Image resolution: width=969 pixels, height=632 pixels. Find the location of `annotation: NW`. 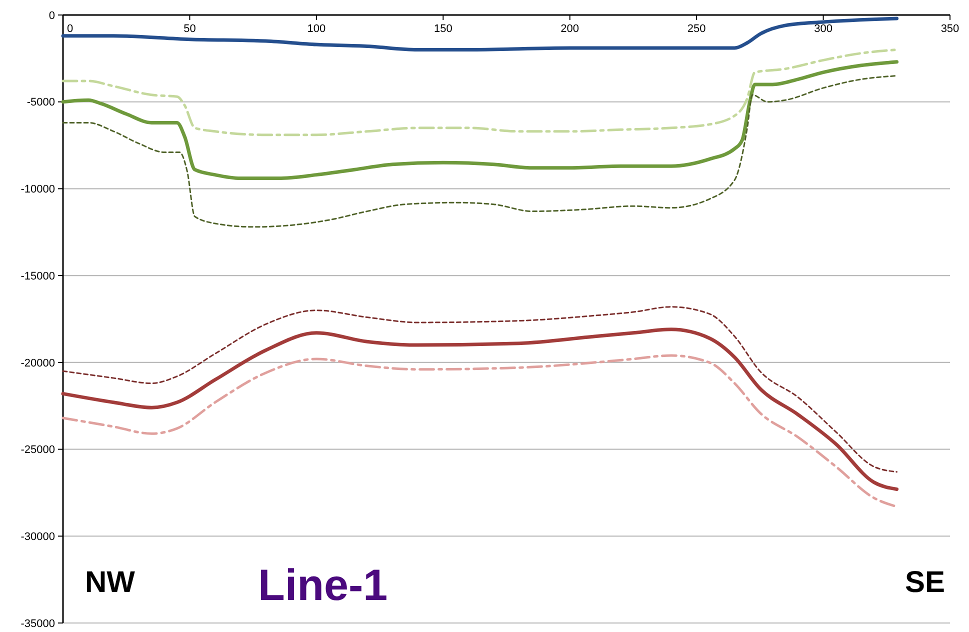

annotation: NW is located at coordinates (110, 582).